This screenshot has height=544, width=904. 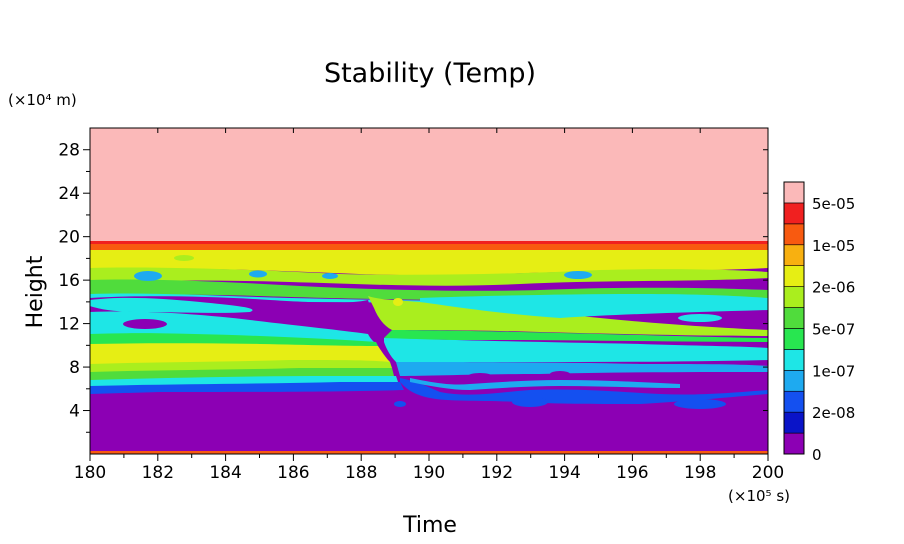 I want to click on colorbar-label: 1e-05, so click(x=833, y=246).